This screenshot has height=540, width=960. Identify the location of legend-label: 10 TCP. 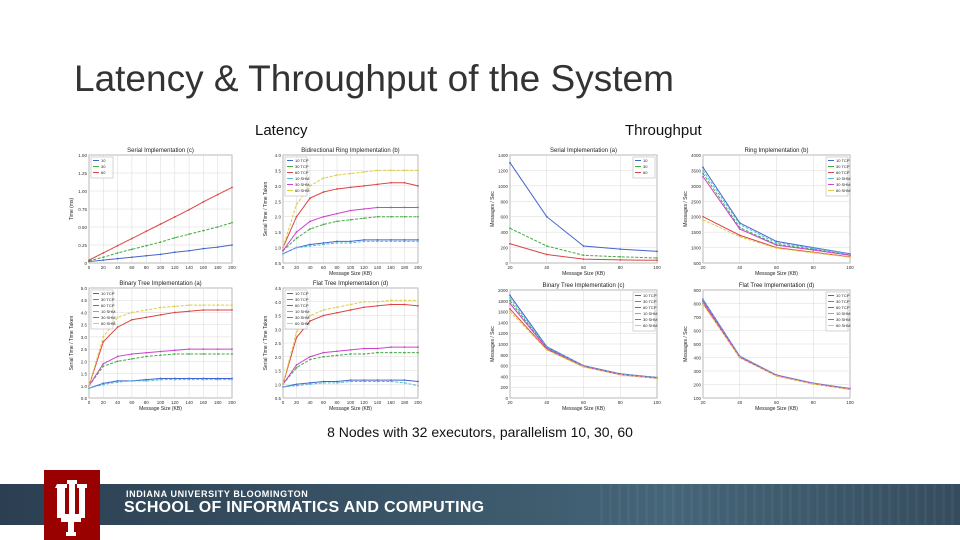
(650, 295).